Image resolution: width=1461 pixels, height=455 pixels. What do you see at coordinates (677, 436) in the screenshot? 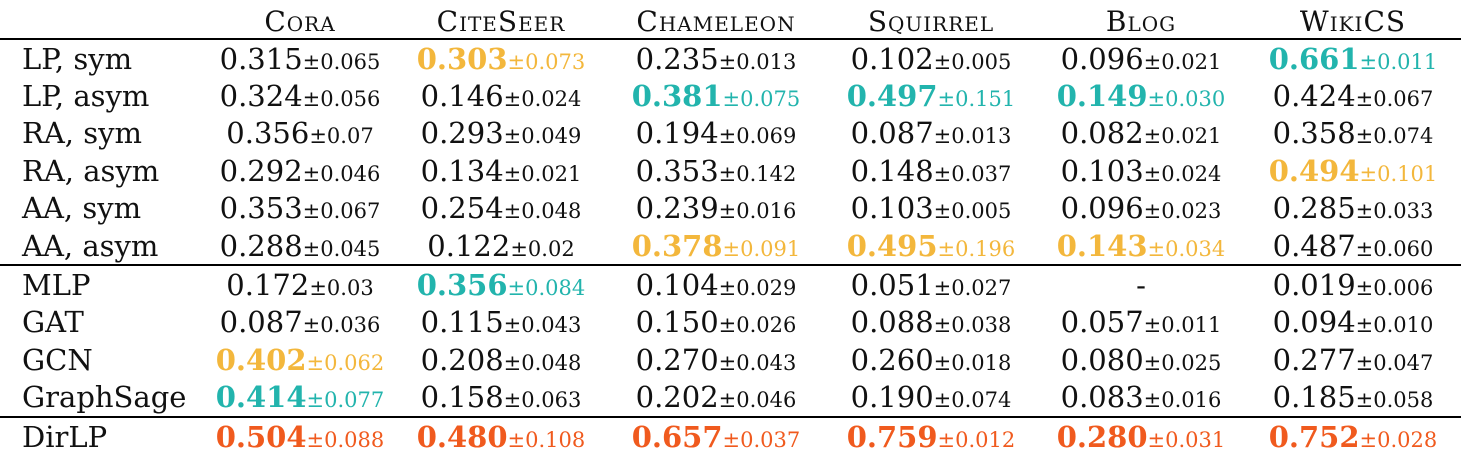
I see `mean-value: 0.657` at bounding box center [677, 436].